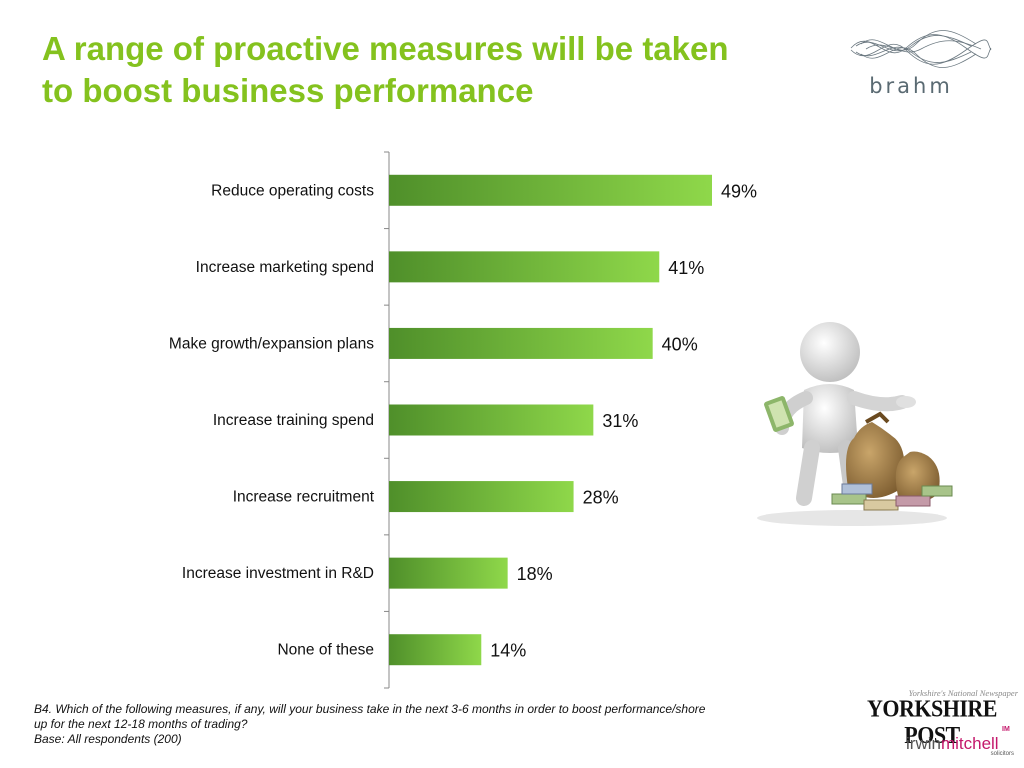 The height and width of the screenshot is (768, 1024). Describe the element at coordinates (620, 421) in the screenshot. I see `value-label: 31%` at that location.